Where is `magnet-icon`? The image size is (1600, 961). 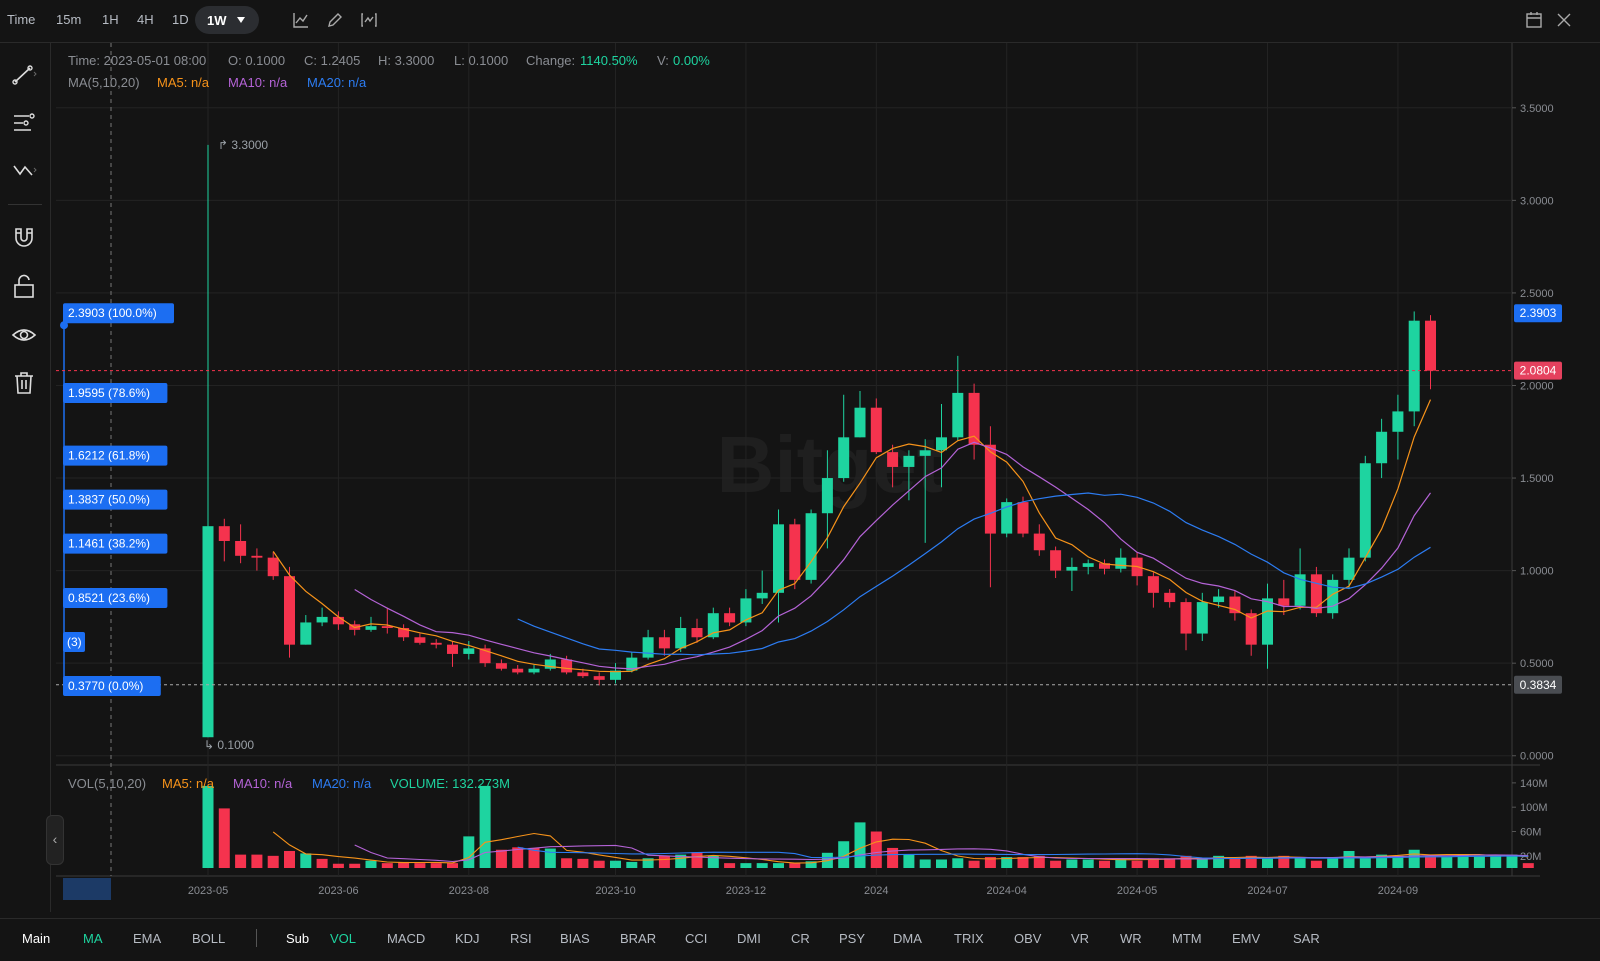
magnet-icon is located at coordinates (24, 238).